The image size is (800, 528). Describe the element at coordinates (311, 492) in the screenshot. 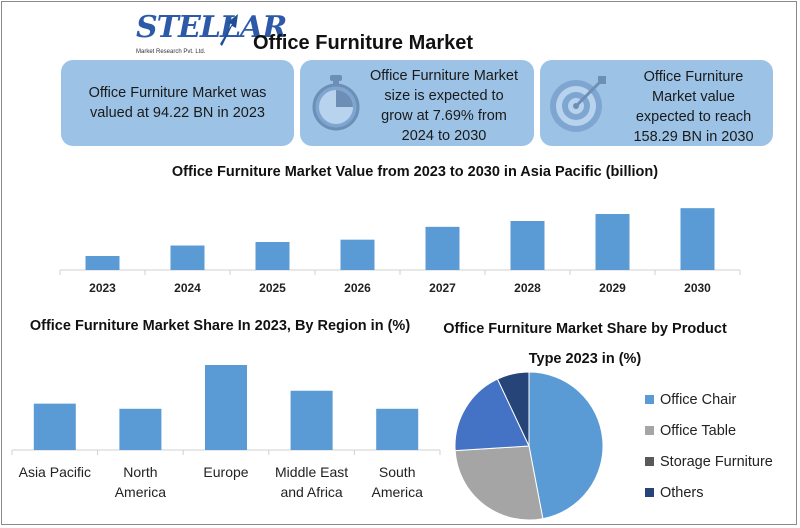

I see `x-tick-label: and Africa` at that location.